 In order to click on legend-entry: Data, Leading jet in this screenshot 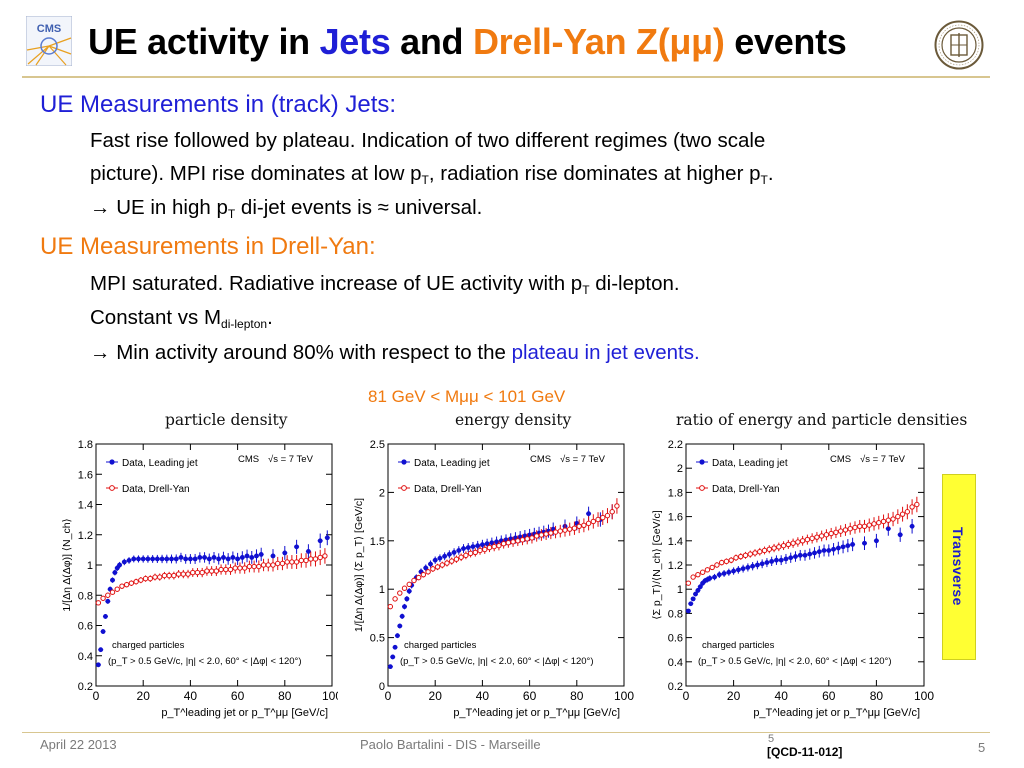, I will do `click(160, 463)`.